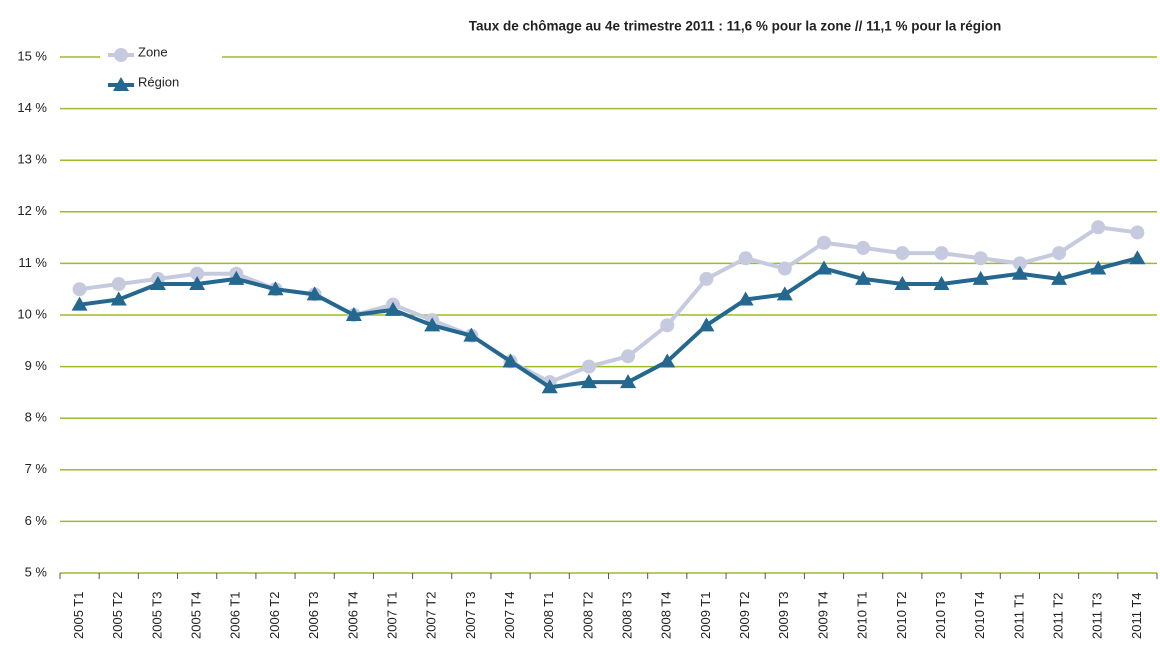 The width and height of the screenshot is (1160, 649). What do you see at coordinates (391, 615) in the screenshot?
I see `x-tick-label: 2007 T1` at bounding box center [391, 615].